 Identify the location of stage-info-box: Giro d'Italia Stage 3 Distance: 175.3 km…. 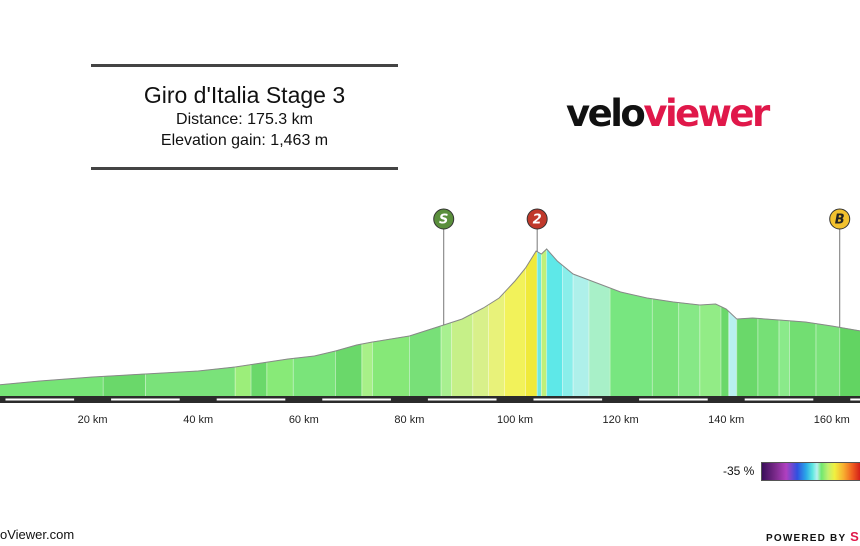
(244, 117).